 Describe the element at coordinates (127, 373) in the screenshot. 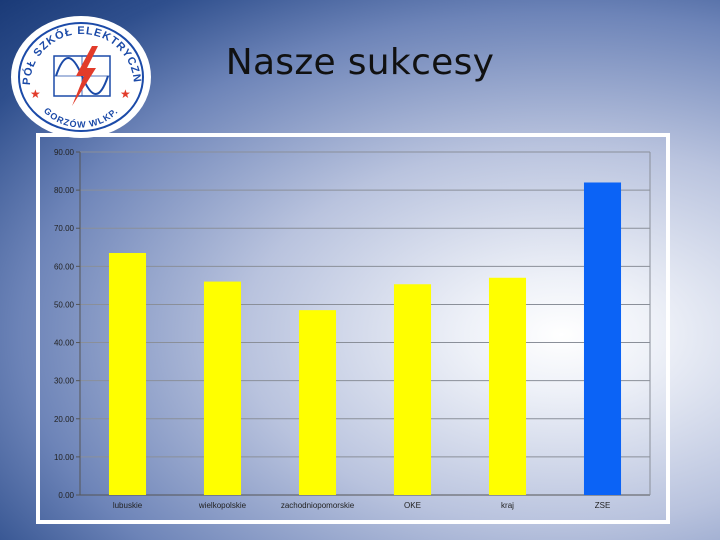

I see `bar-lubuskie` at that location.